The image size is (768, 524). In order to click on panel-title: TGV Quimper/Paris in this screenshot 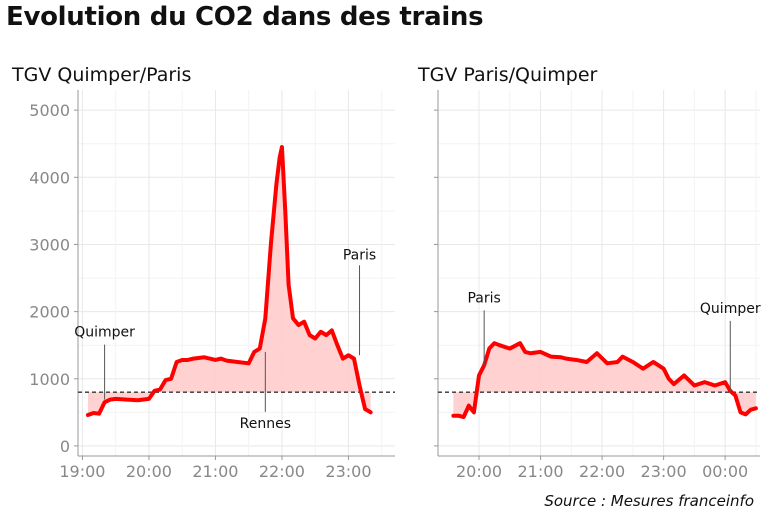, I will do `click(101, 75)`.